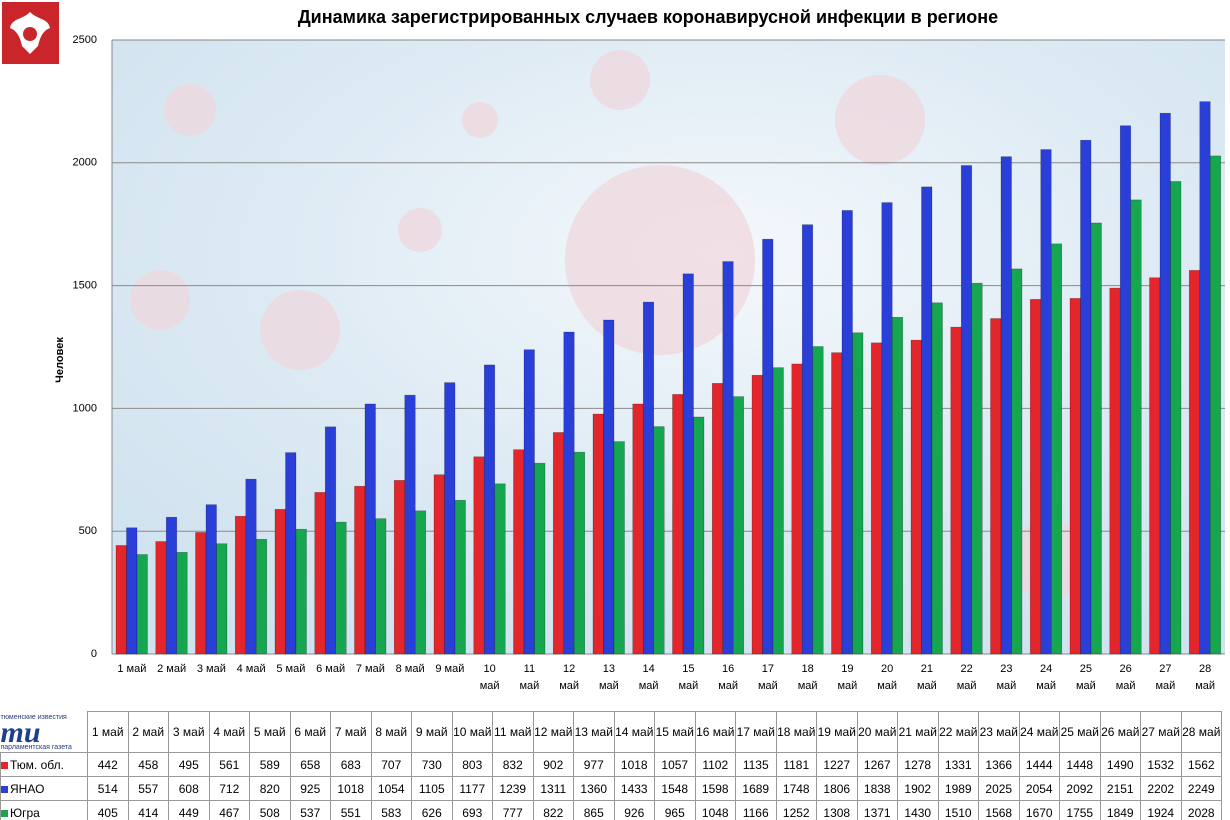  Describe the element at coordinates (675, 764) in the screenshot. I see `table-cell: 1057` at that location.